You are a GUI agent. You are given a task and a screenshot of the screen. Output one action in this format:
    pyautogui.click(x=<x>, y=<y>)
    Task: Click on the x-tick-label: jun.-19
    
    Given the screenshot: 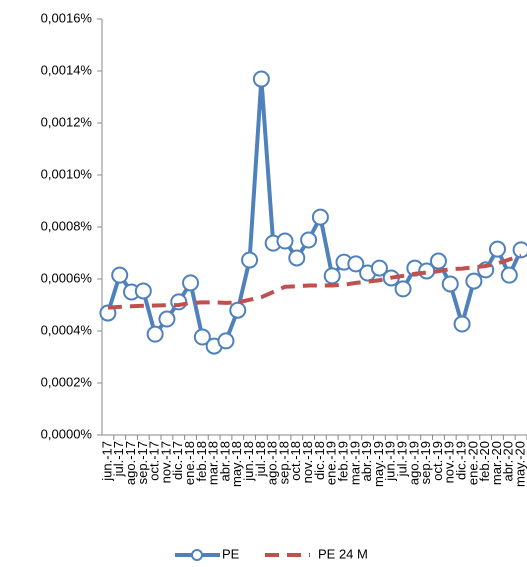 What is the action you would take?
    pyautogui.click(x=390, y=461)
    